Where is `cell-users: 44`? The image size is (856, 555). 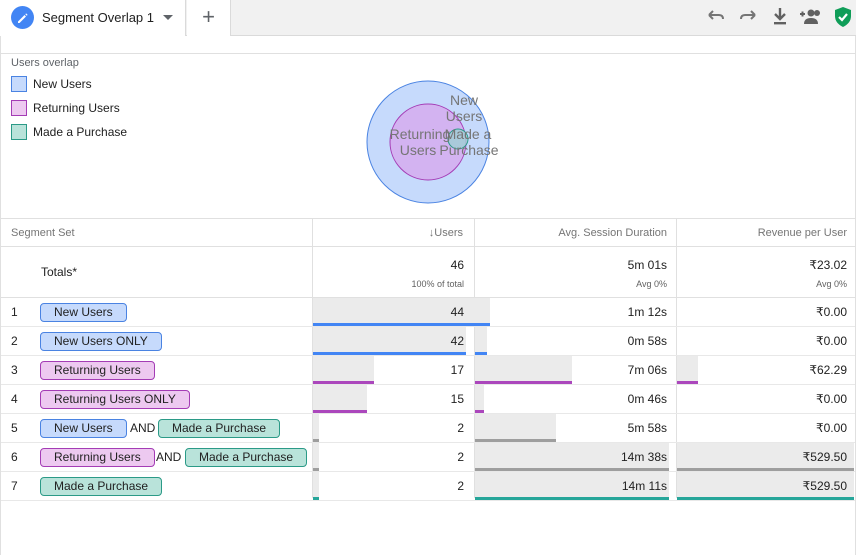
cell-users: 44 is located at coordinates (457, 312).